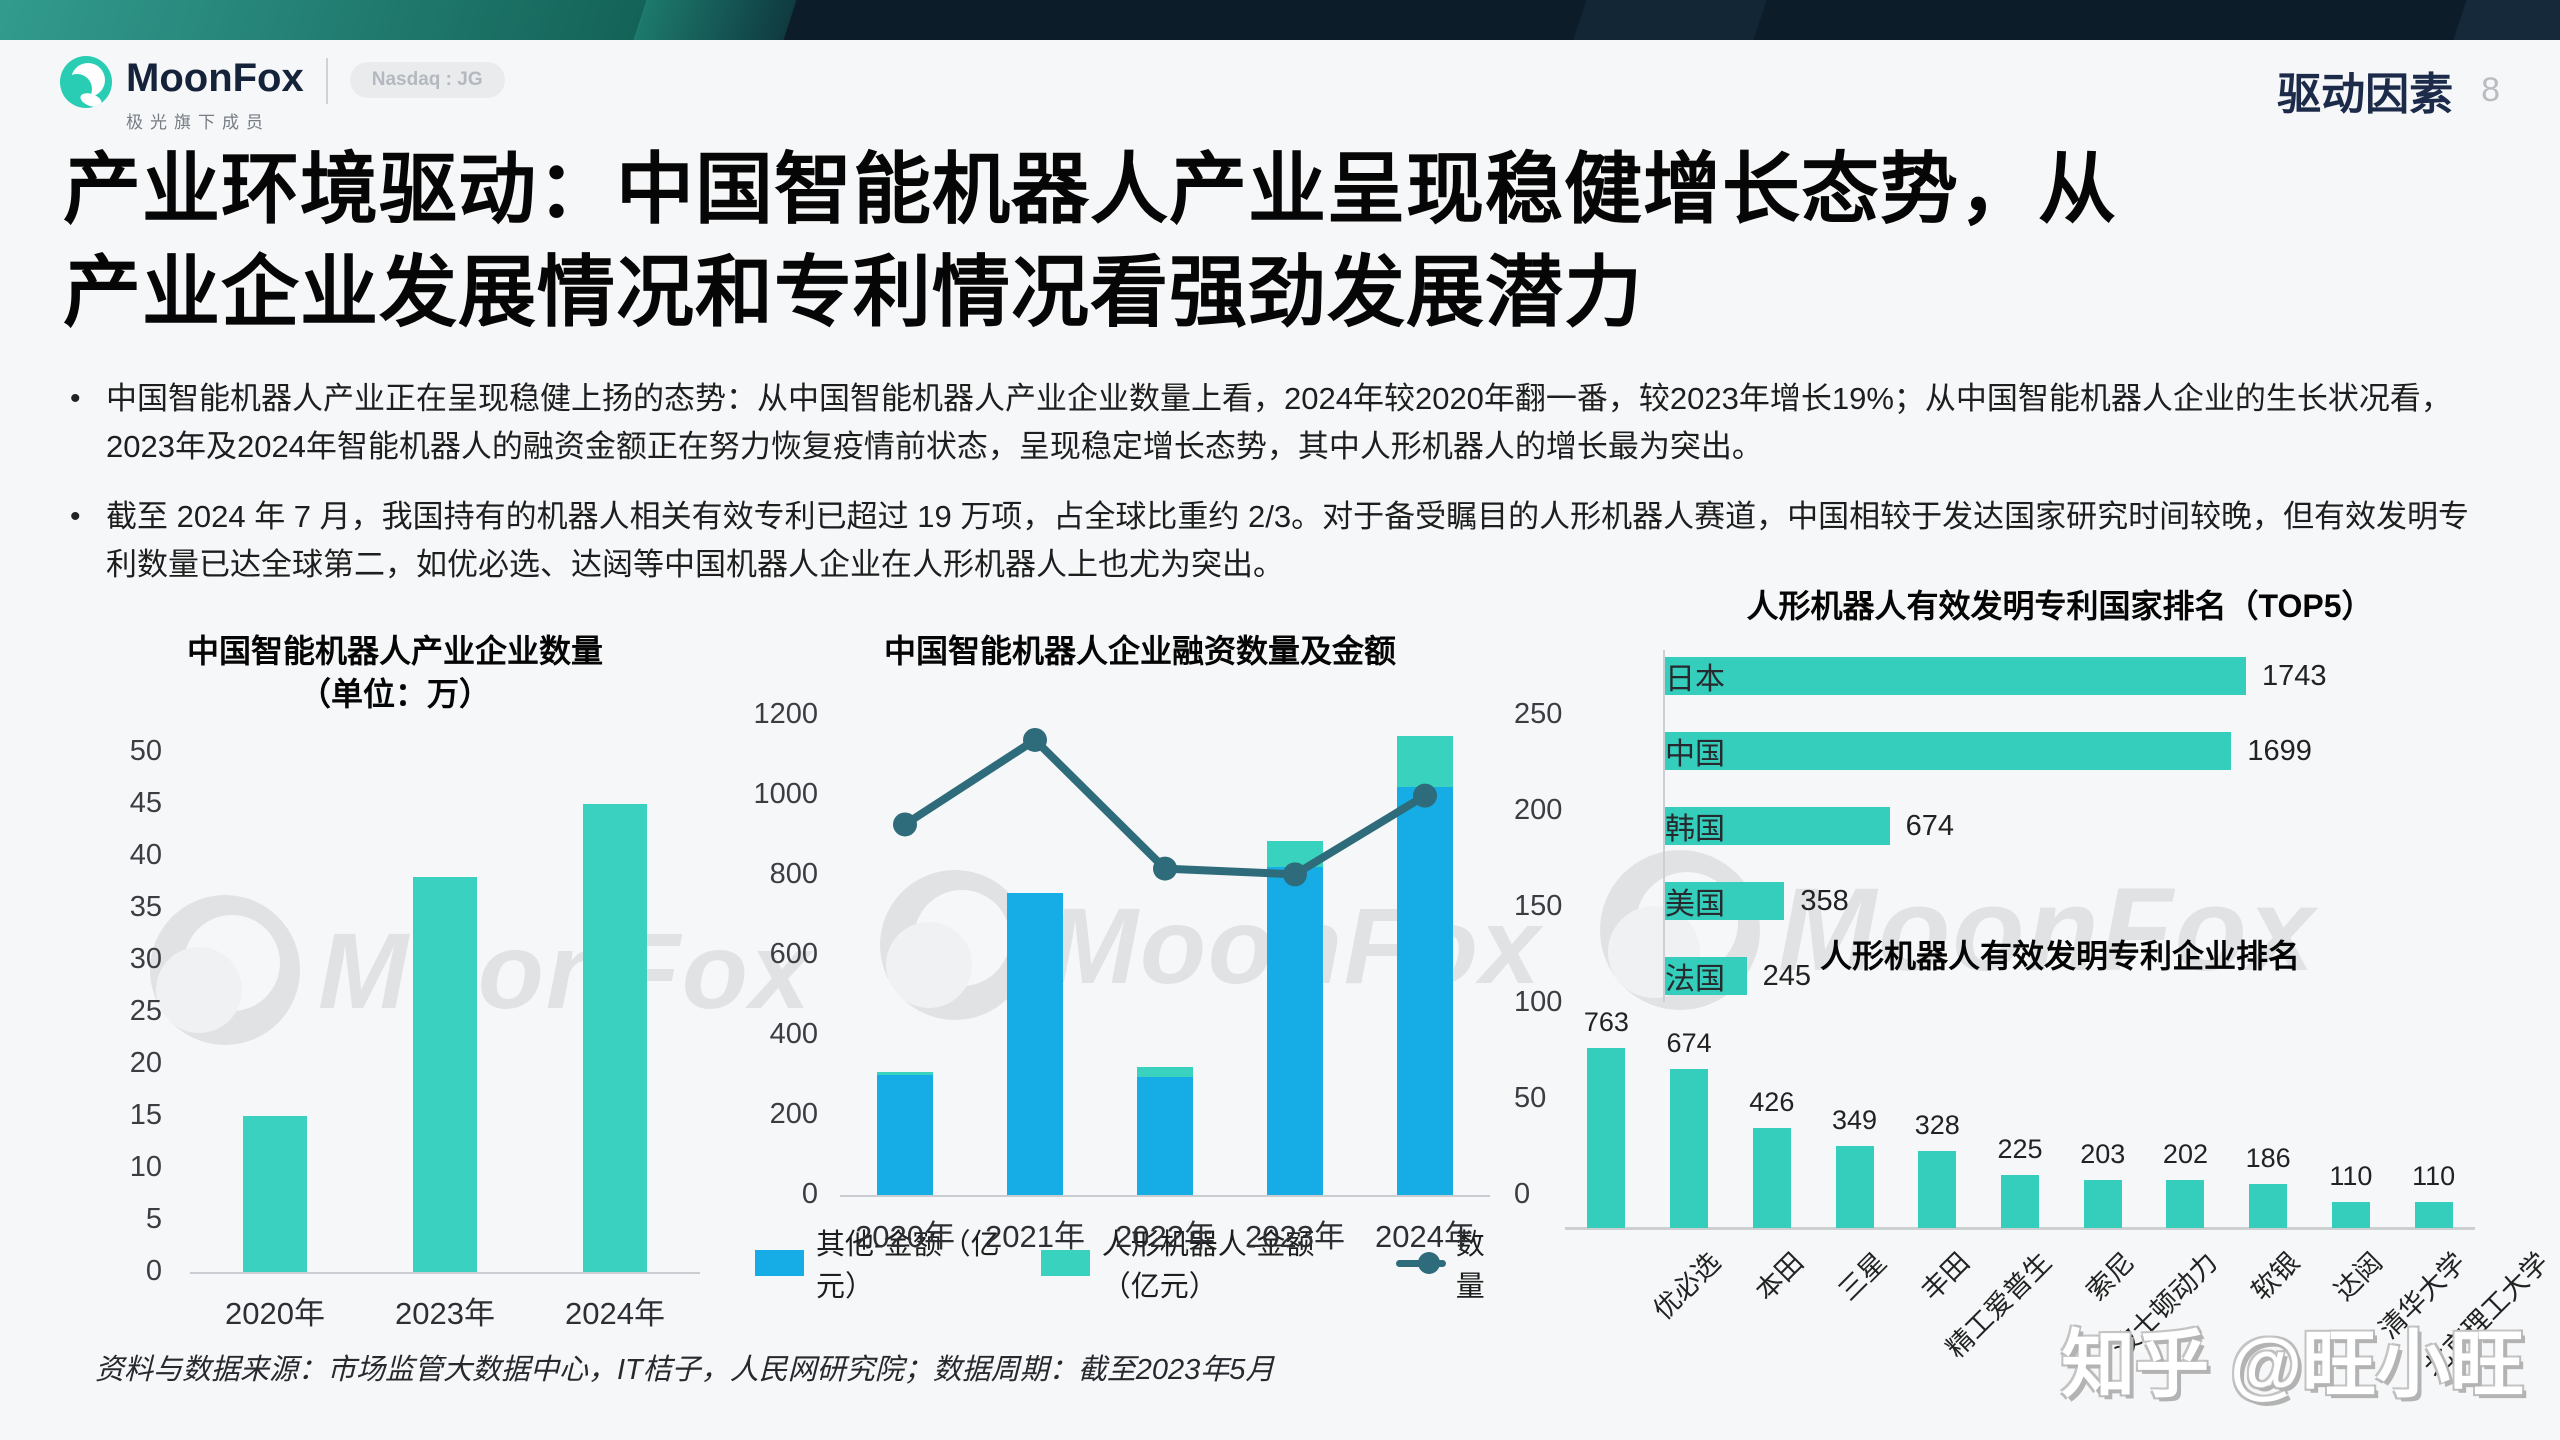 The height and width of the screenshot is (1440, 2560). What do you see at coordinates (1425, 991) in the screenshot?
I see `bar-other-2024年` at bounding box center [1425, 991].